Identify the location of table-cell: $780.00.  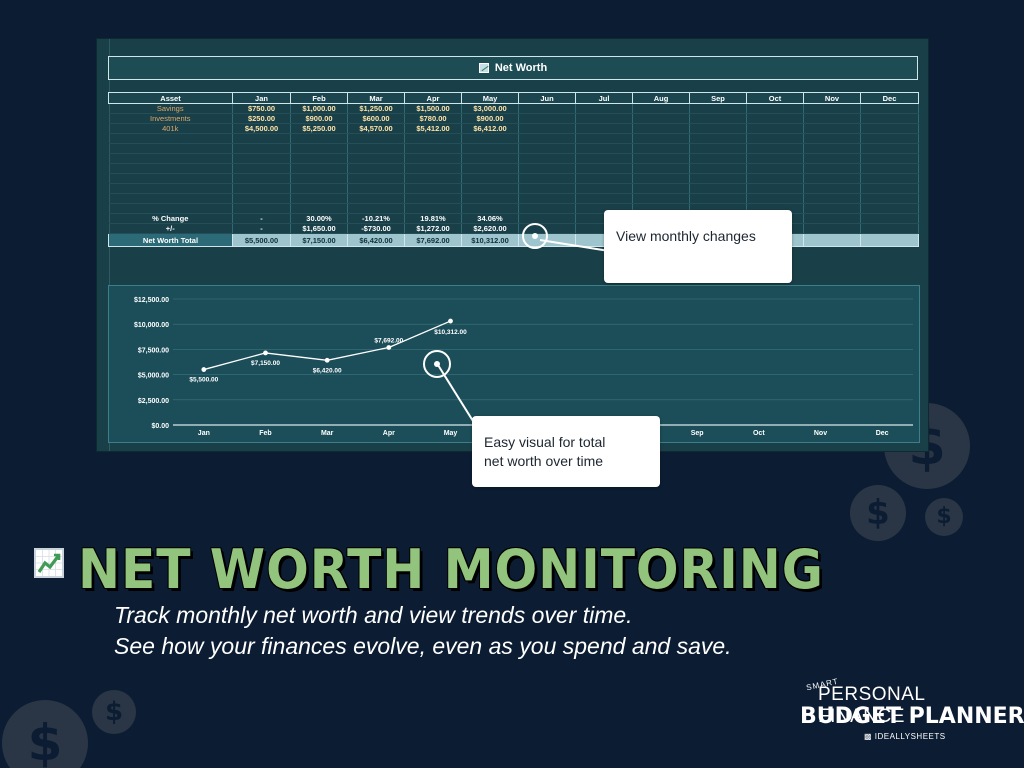
(433, 118).